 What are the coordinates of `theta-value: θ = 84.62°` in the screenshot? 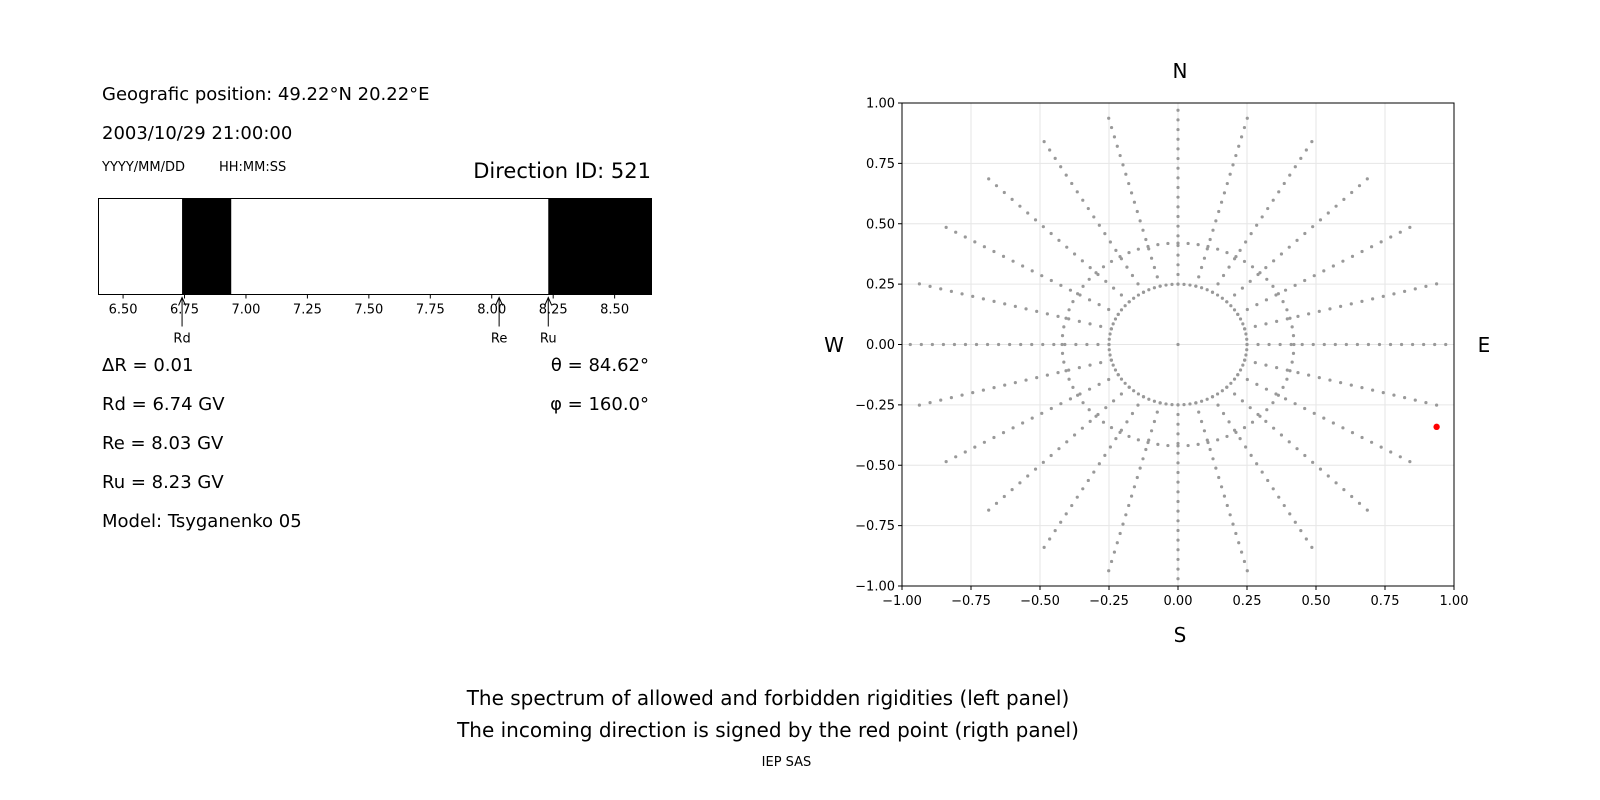 It's located at (599, 365).